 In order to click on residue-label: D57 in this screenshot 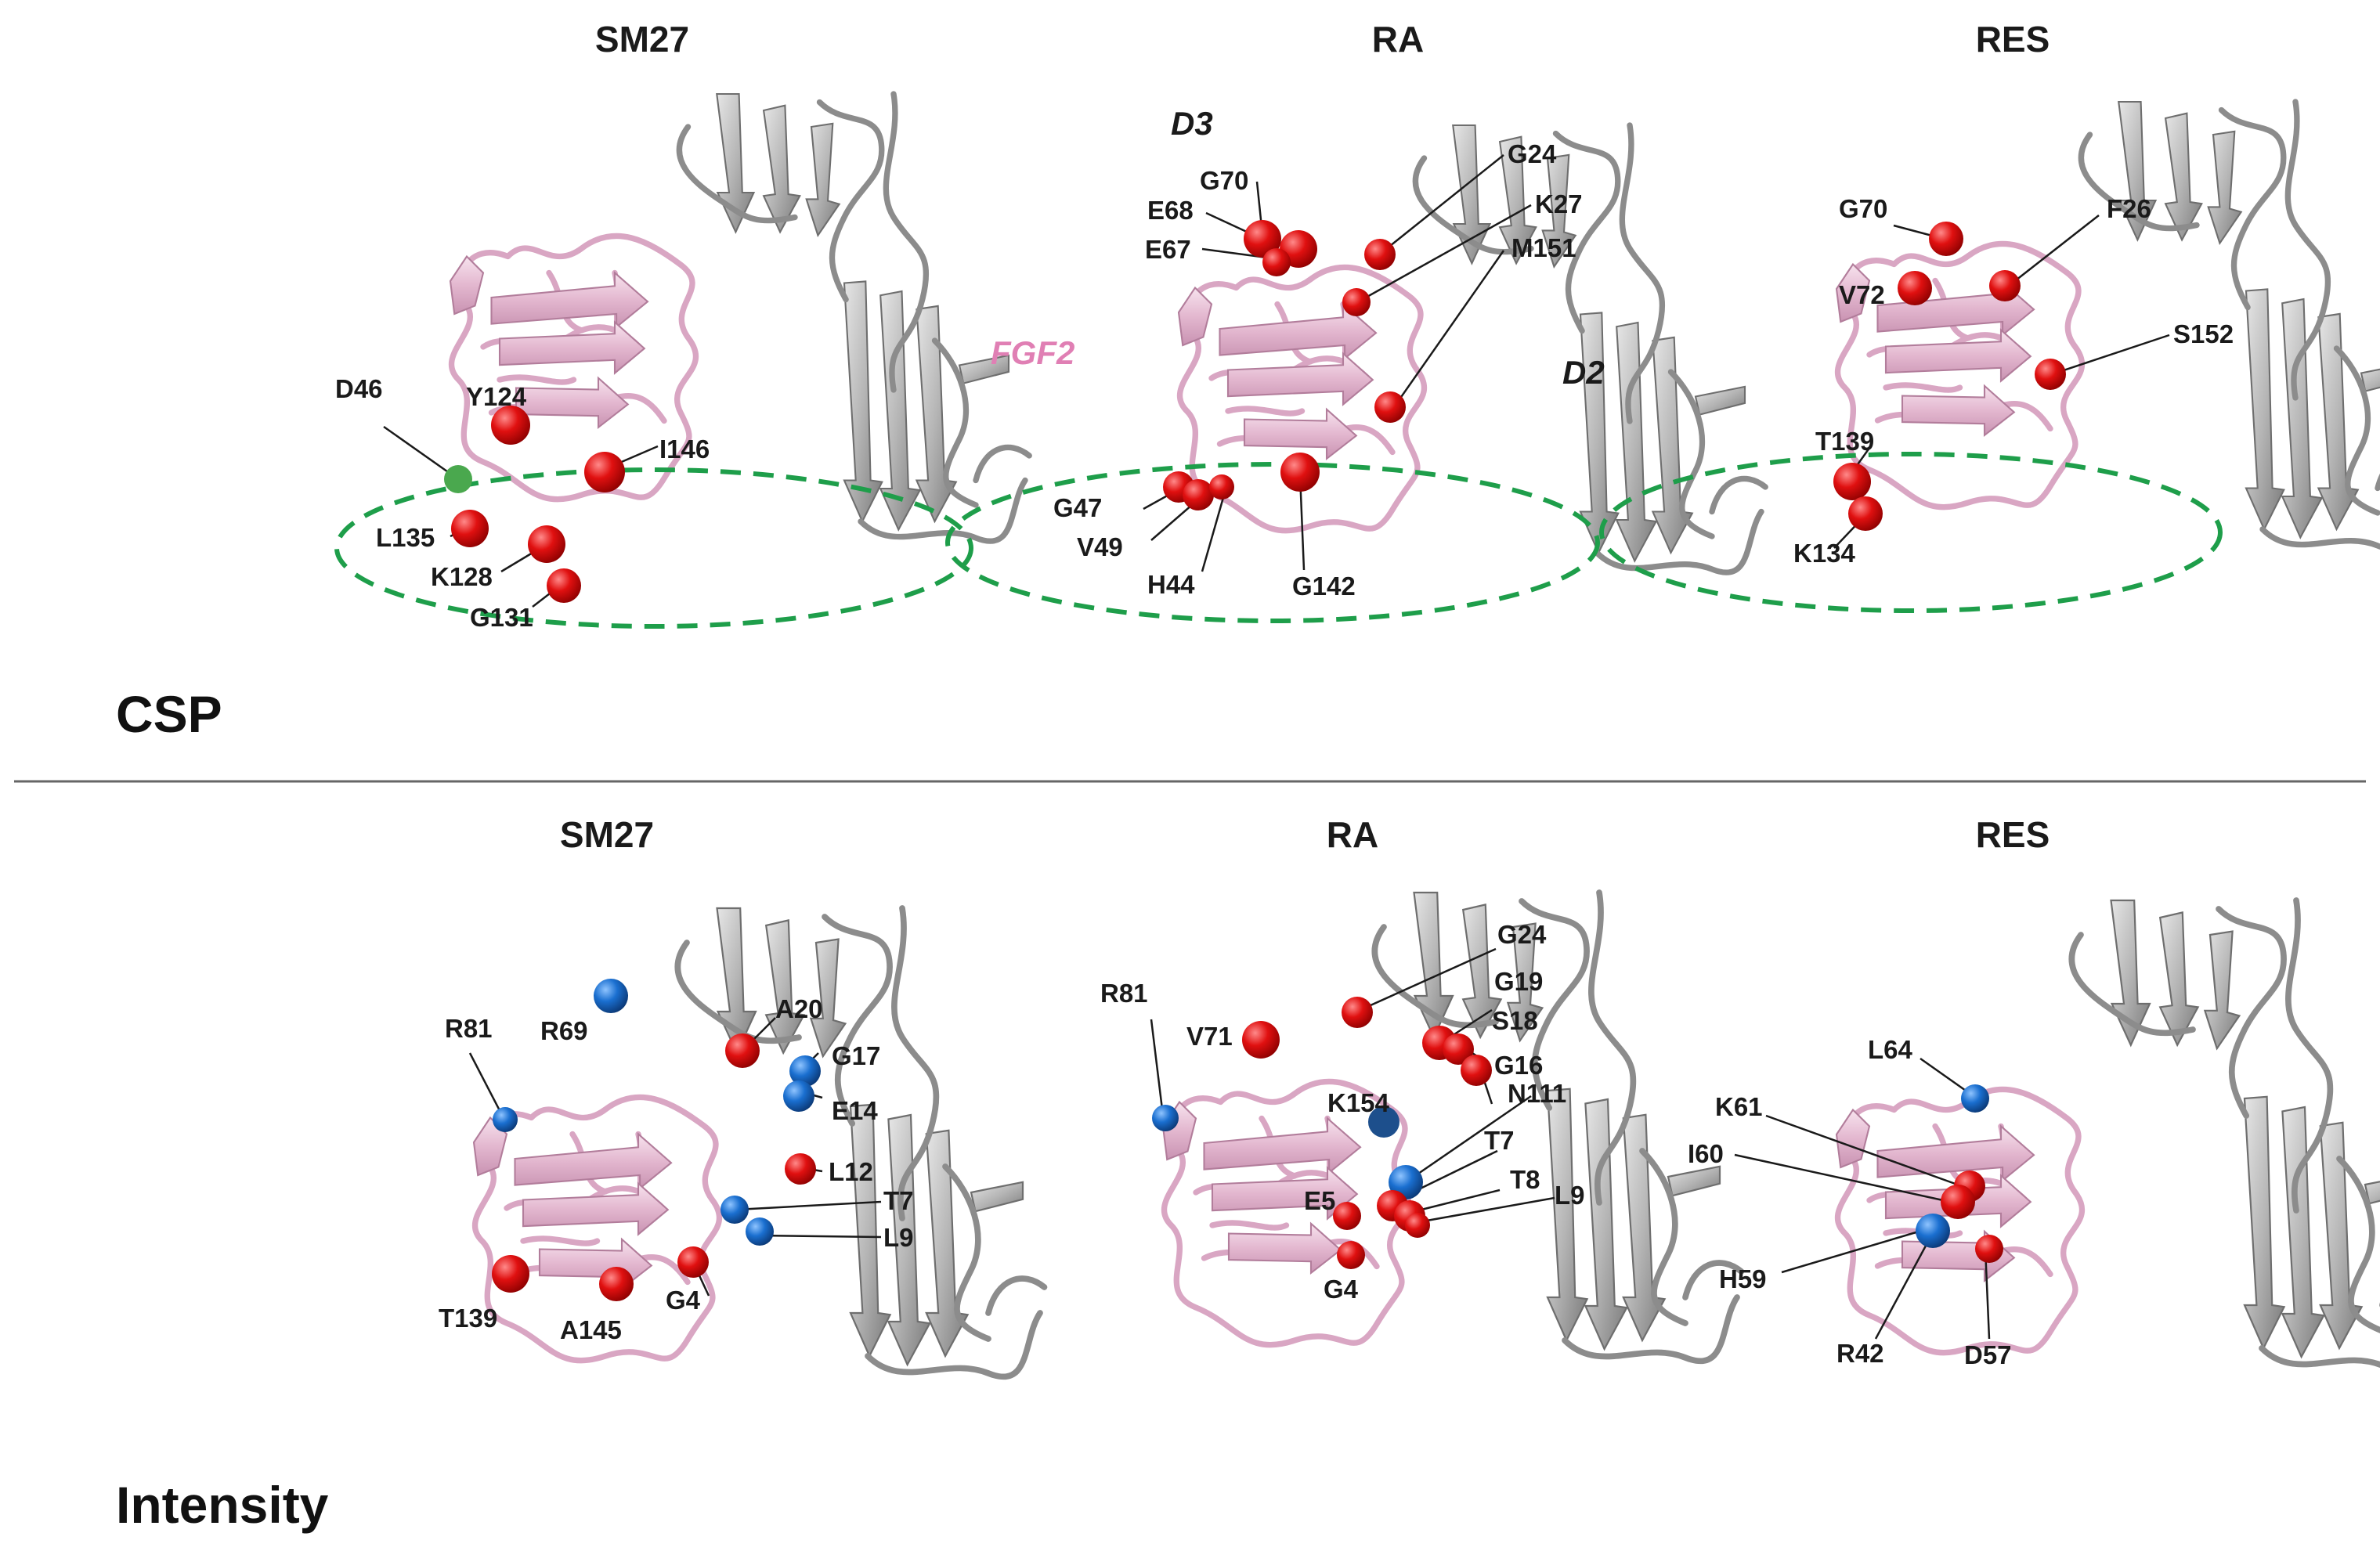, I will do `click(1988, 1354)`.